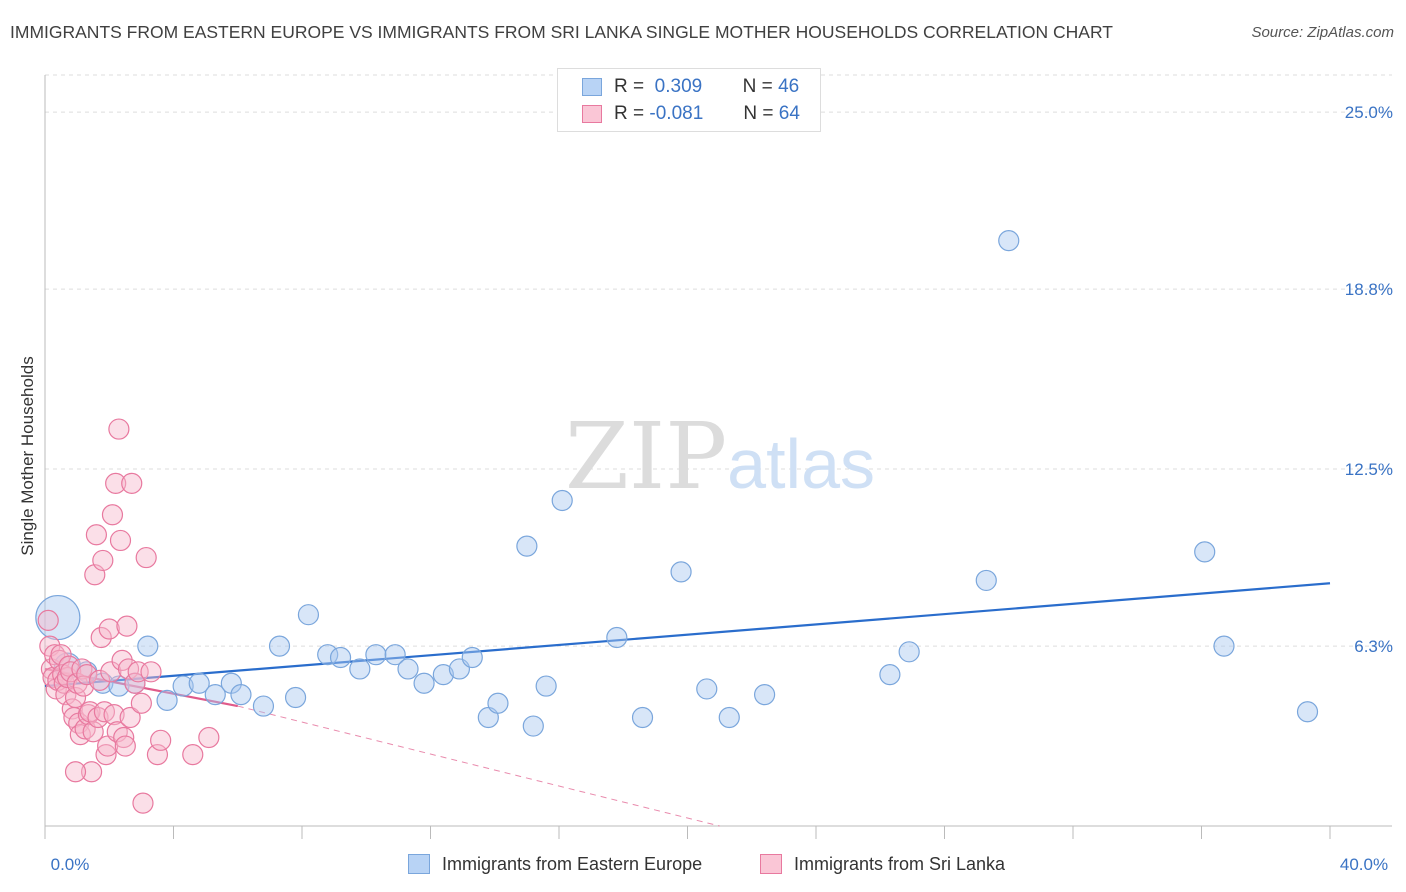 Image resolution: width=1406 pixels, height=892 pixels. I want to click on bottom-legend-eastern-europe: Immigrants from Eastern Europe, so click(555, 864).